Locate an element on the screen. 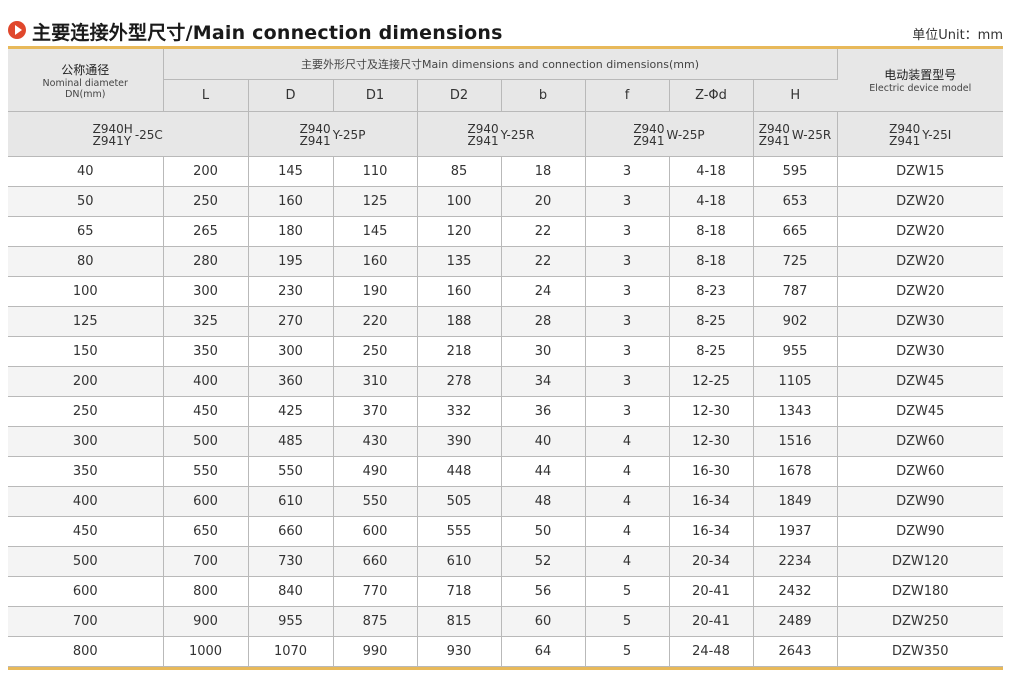  column-header: D2 is located at coordinates (459, 95).